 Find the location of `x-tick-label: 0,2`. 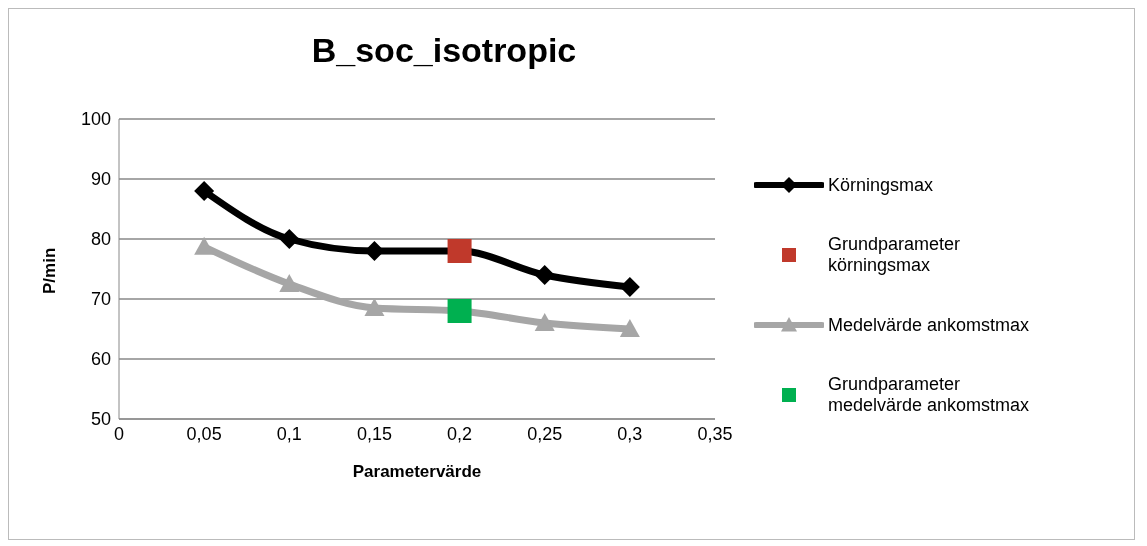

x-tick-label: 0,2 is located at coordinates (460, 433).